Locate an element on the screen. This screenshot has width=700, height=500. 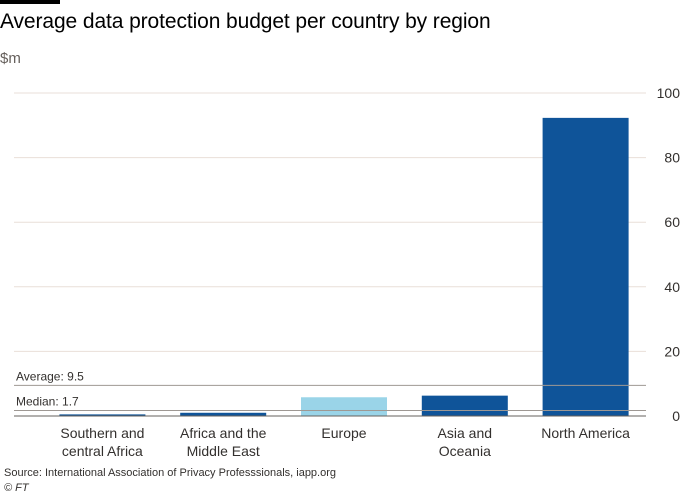
x-tick-label: Europe is located at coordinates (343, 433).